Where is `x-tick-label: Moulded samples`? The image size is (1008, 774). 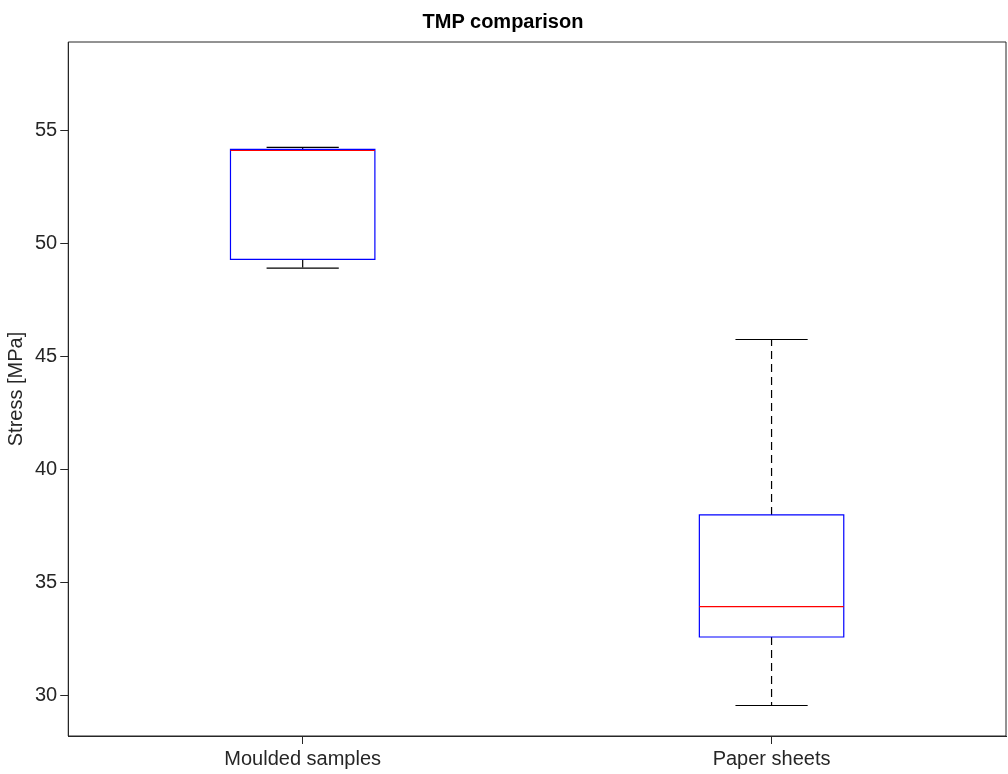
x-tick-label: Moulded samples is located at coordinates (303, 757).